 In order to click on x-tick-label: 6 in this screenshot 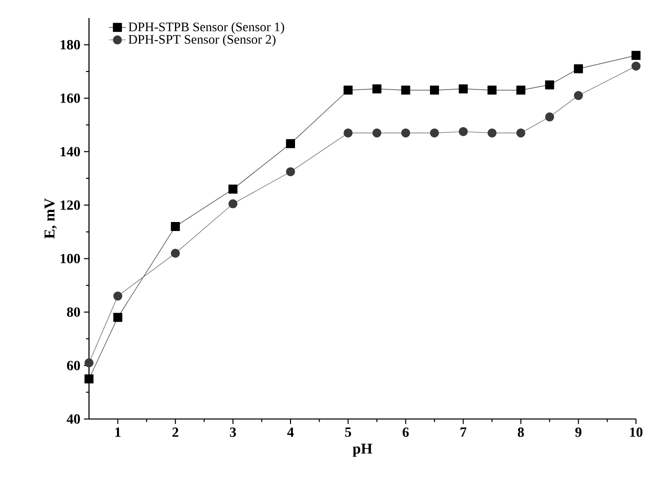, I will do `click(405, 432)`.